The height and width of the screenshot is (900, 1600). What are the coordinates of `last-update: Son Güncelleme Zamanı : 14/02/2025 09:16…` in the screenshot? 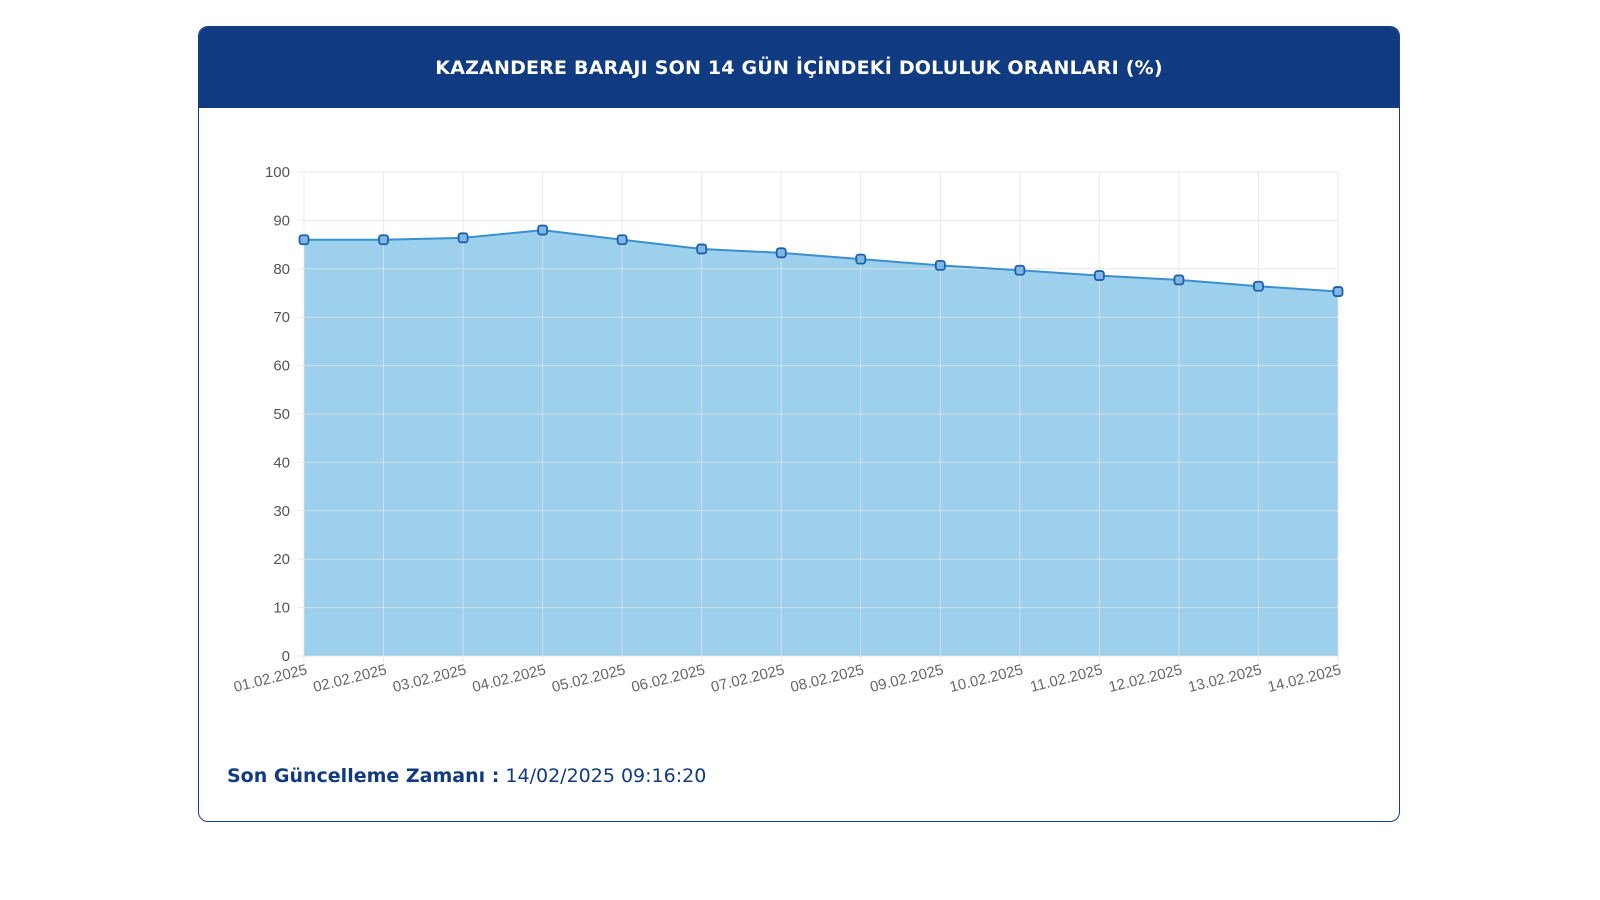 It's located at (466, 776).